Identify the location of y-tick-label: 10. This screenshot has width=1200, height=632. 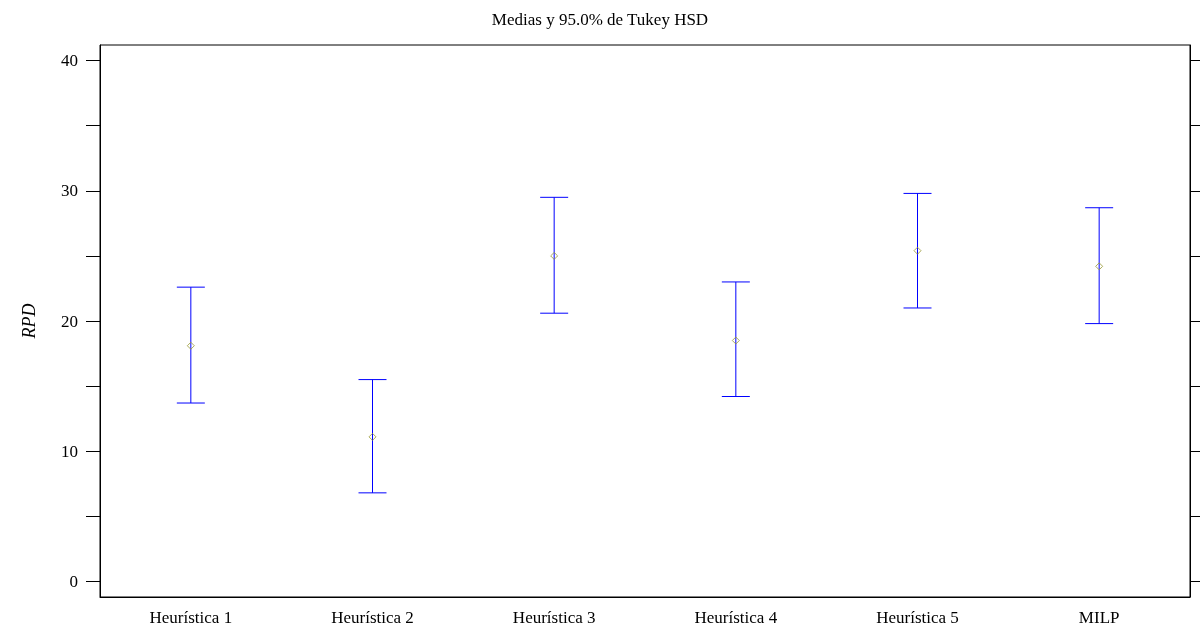
(69, 451).